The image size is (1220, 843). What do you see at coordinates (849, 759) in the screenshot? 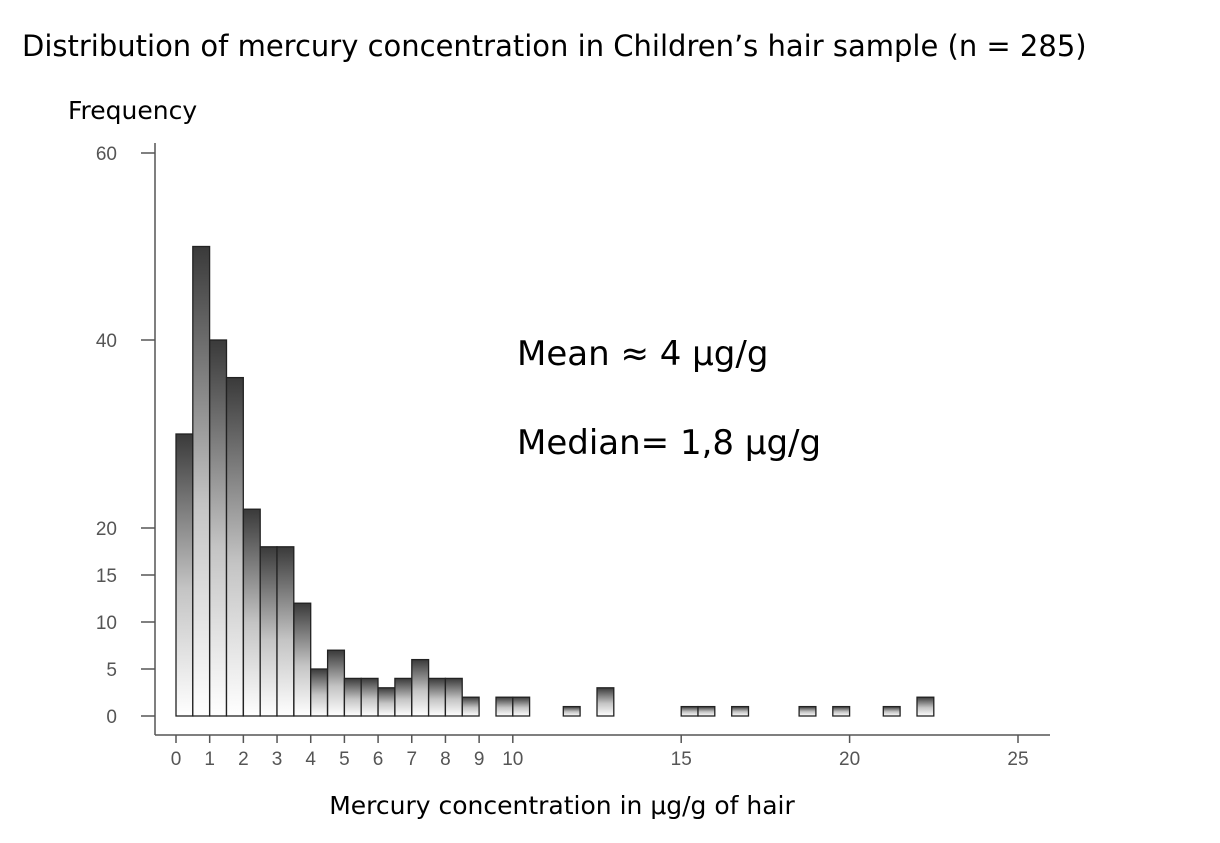
I see `x-tick-label: 20` at bounding box center [849, 759].